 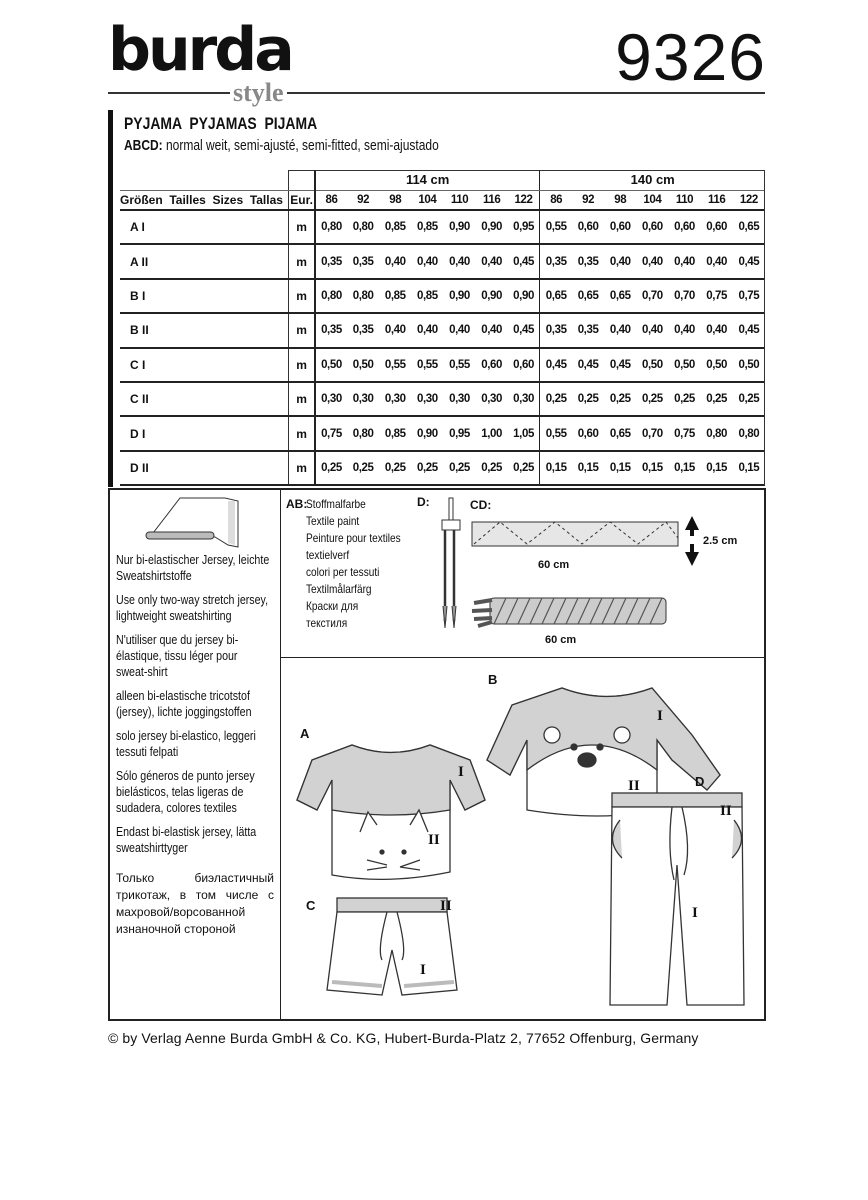 What do you see at coordinates (343, 572) in the screenshot?
I see `notion-text: colori per tessuti` at bounding box center [343, 572].